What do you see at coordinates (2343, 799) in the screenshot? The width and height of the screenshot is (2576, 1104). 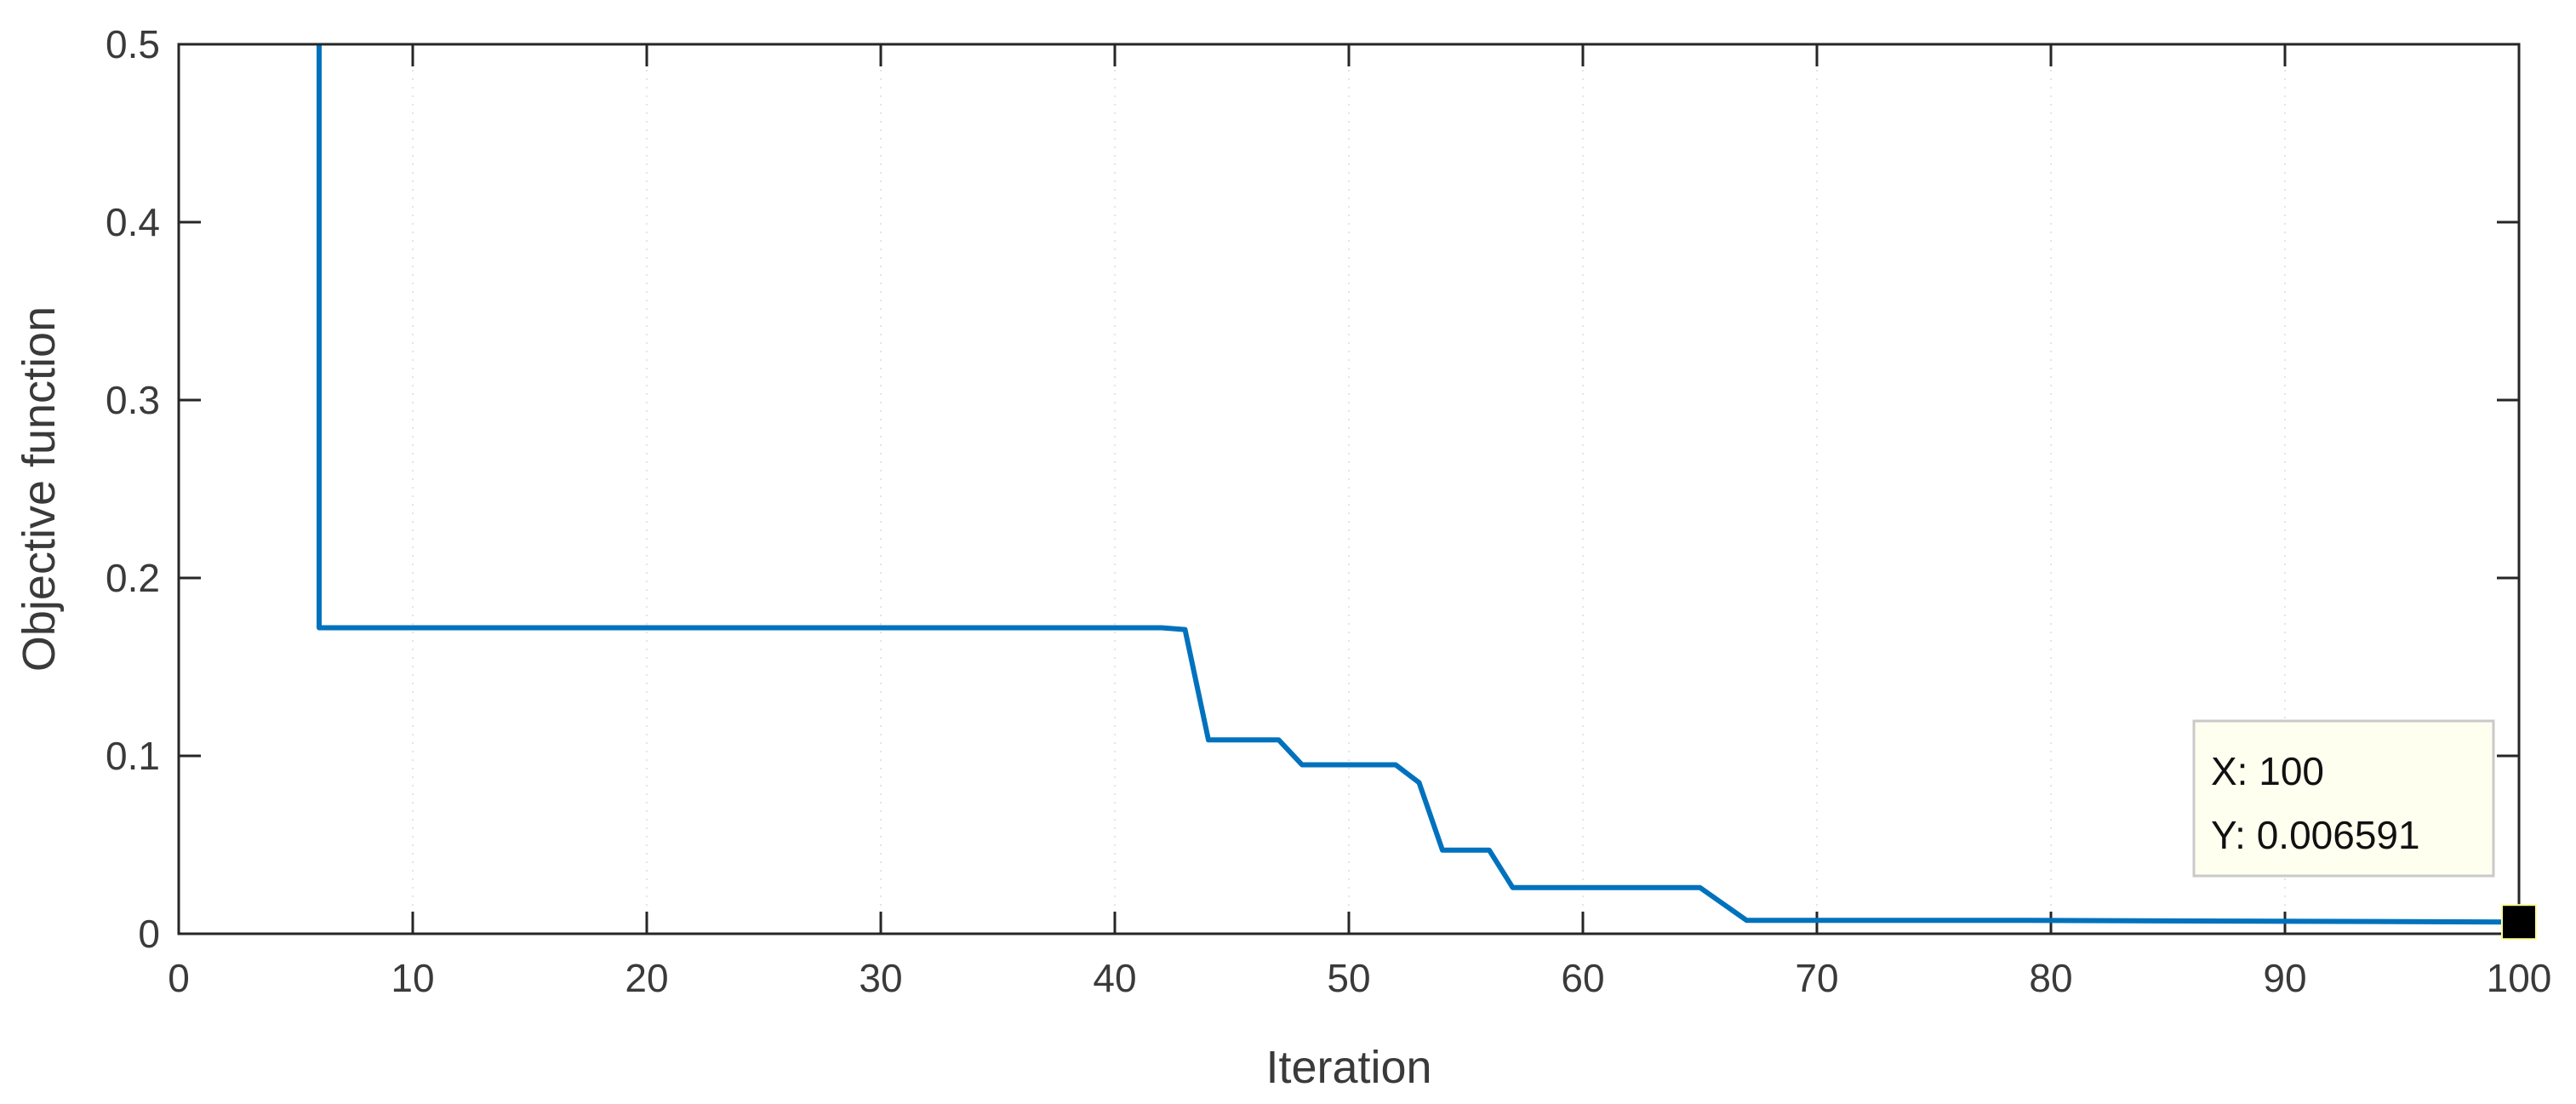 I see `data-tip-box` at bounding box center [2343, 799].